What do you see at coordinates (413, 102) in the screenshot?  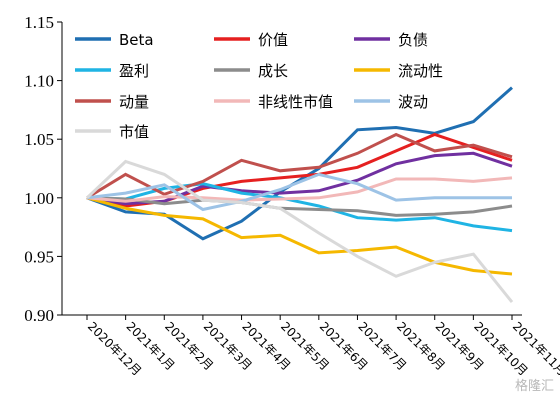 I see `legend-label-8: 波动` at bounding box center [413, 102].